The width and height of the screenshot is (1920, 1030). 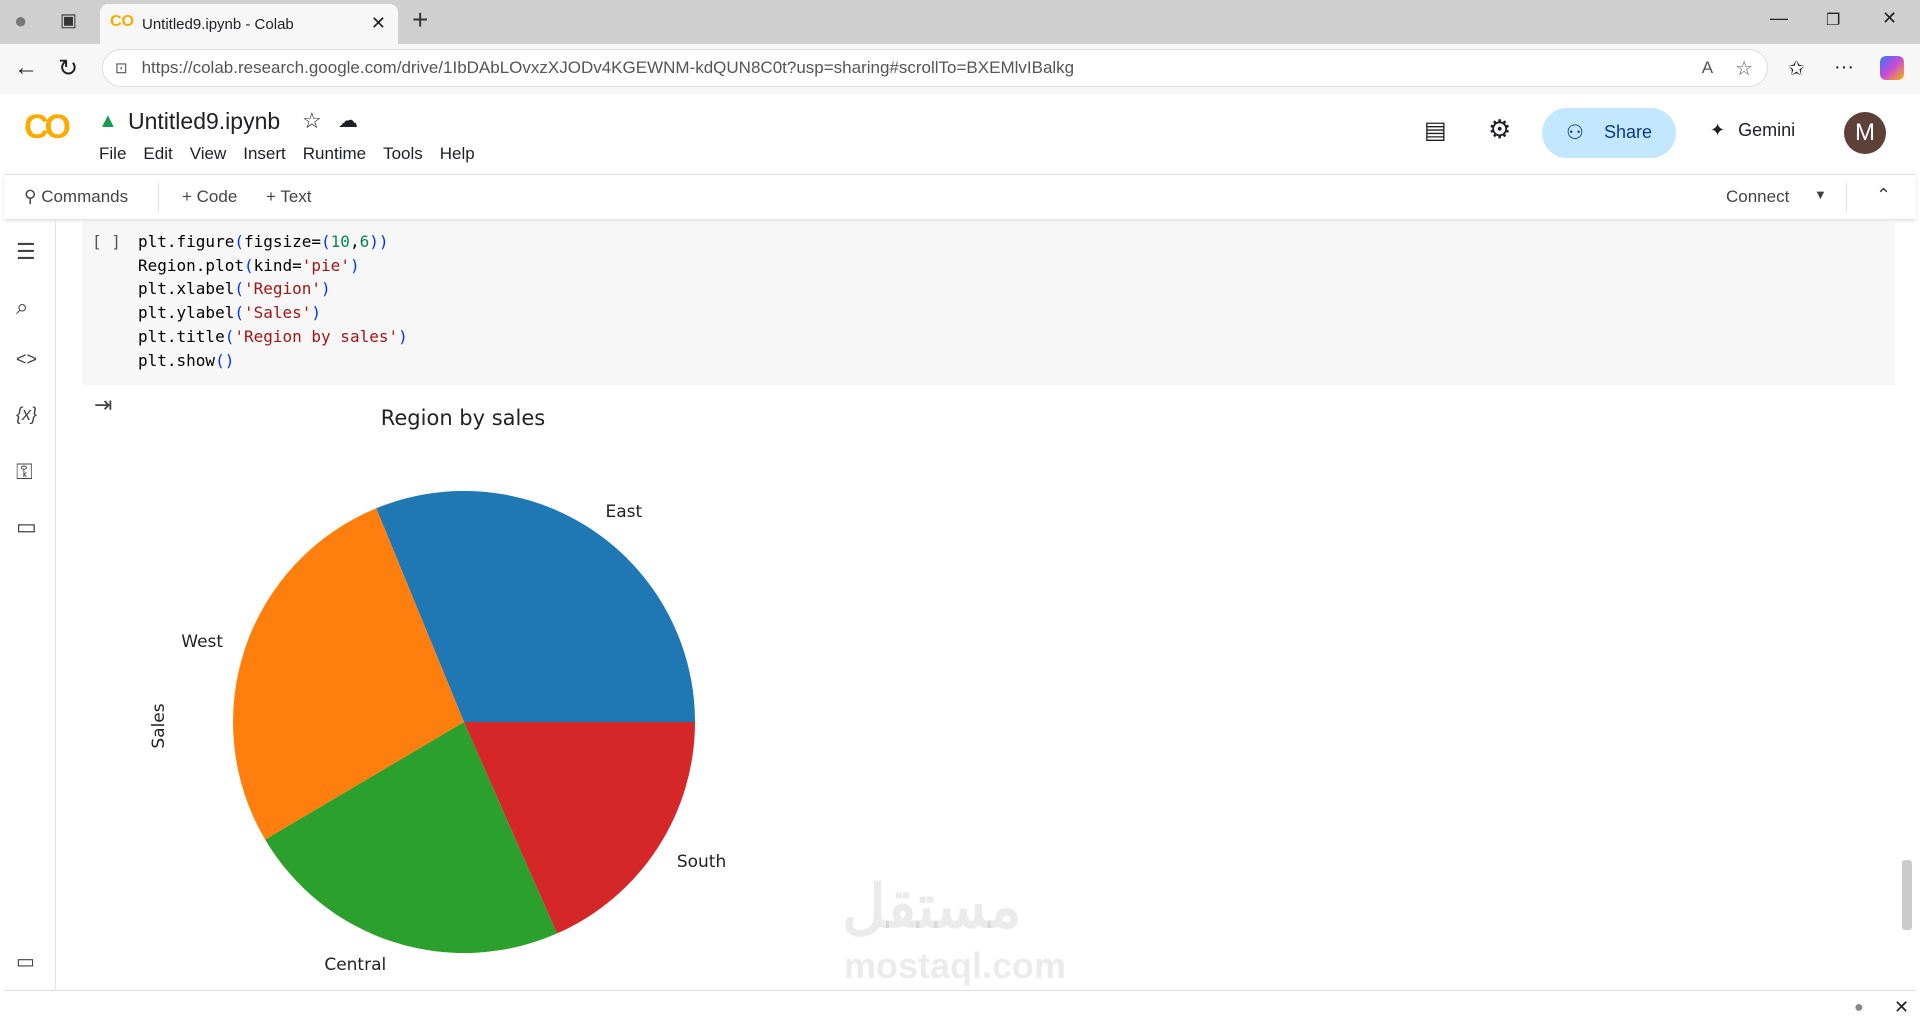 What do you see at coordinates (289, 196) in the screenshot?
I see `add-text-button: + Text` at bounding box center [289, 196].